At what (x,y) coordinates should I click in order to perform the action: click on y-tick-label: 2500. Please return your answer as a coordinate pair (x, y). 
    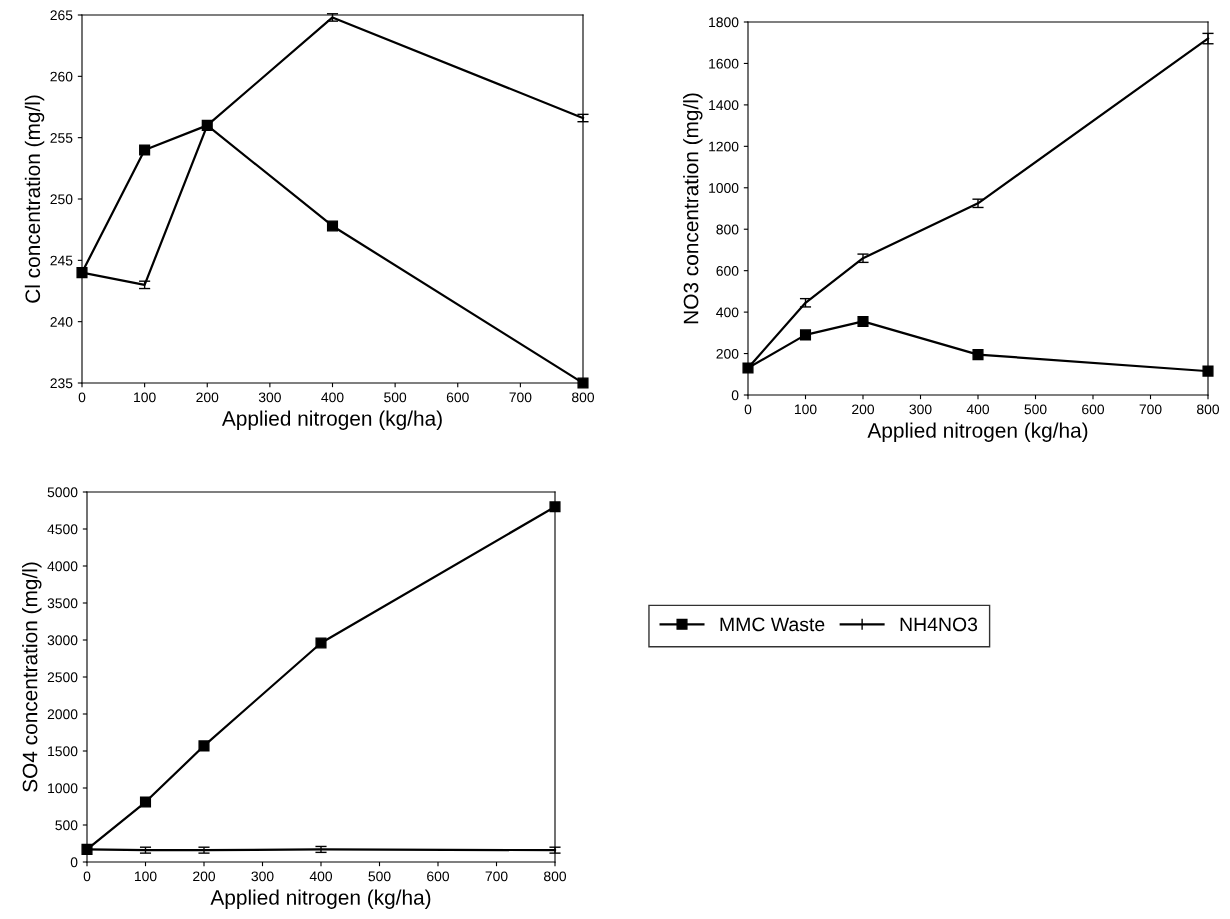
    Looking at the image, I should click on (62, 677).